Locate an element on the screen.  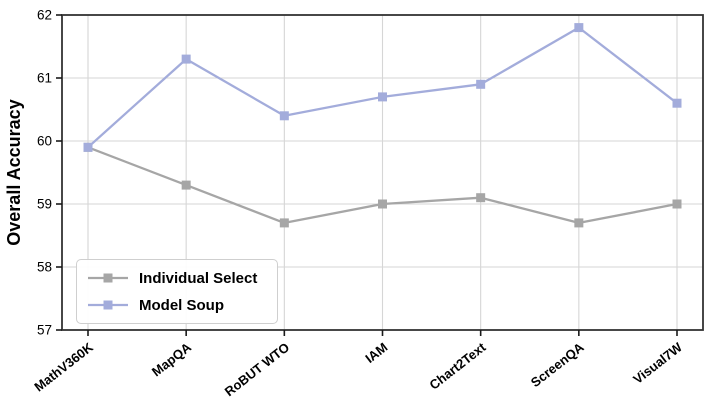
y-tick-label: 58 is located at coordinates (44, 267).